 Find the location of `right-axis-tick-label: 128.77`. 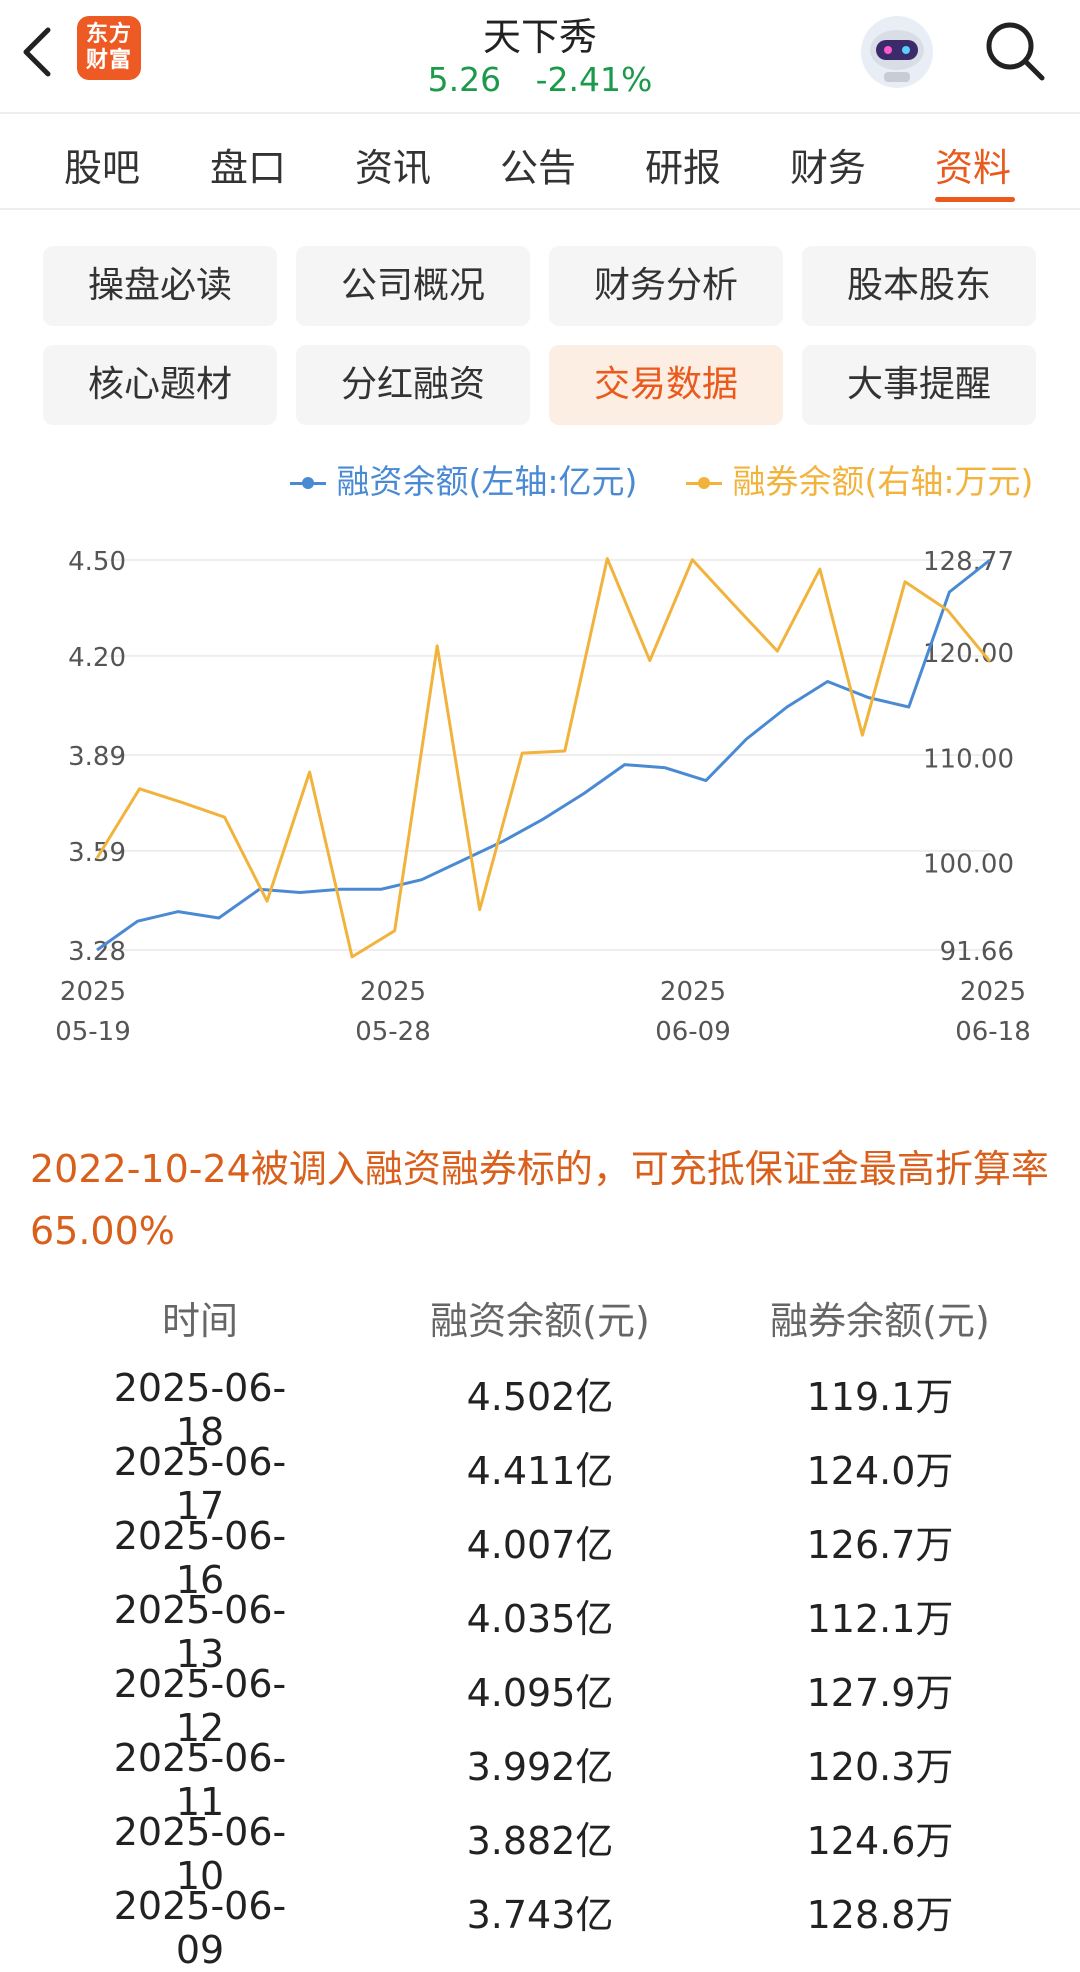

right-axis-tick-label: 128.77 is located at coordinates (968, 562).